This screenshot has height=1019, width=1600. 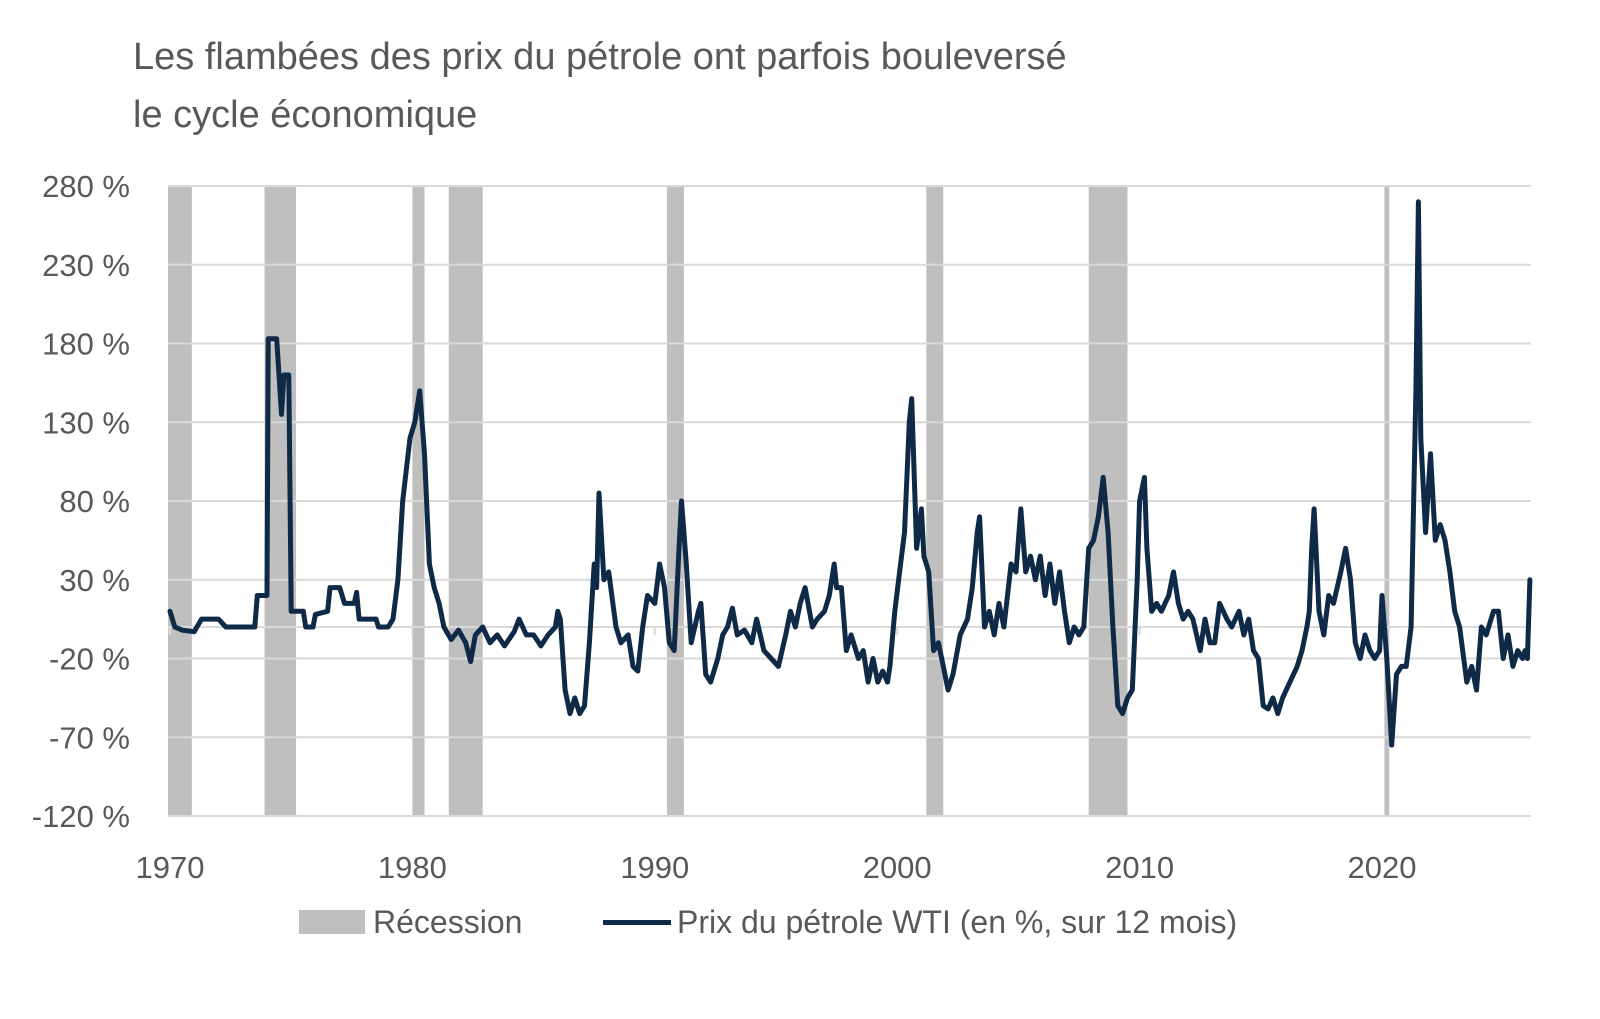 I want to click on y-tick-label: -20 %, so click(x=89, y=659).